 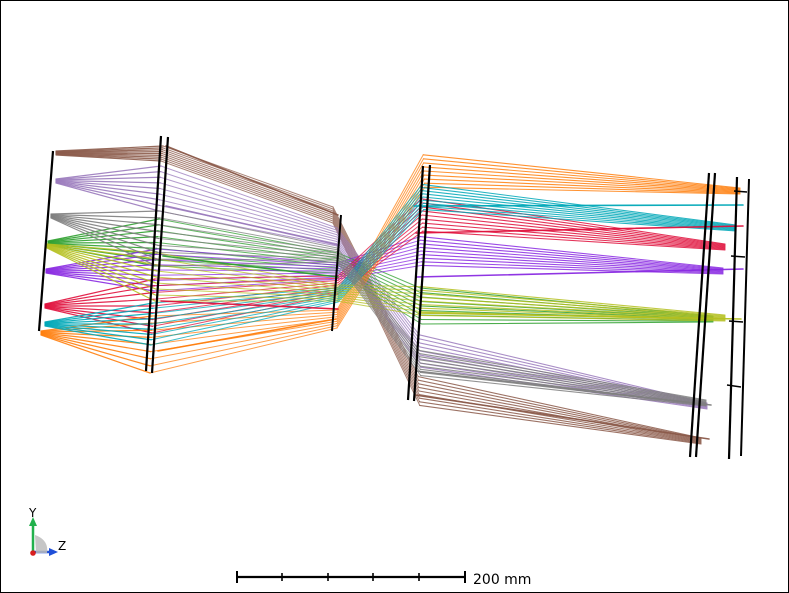 What do you see at coordinates (33, 521) in the screenshot?
I see `y-axis-head` at bounding box center [33, 521].